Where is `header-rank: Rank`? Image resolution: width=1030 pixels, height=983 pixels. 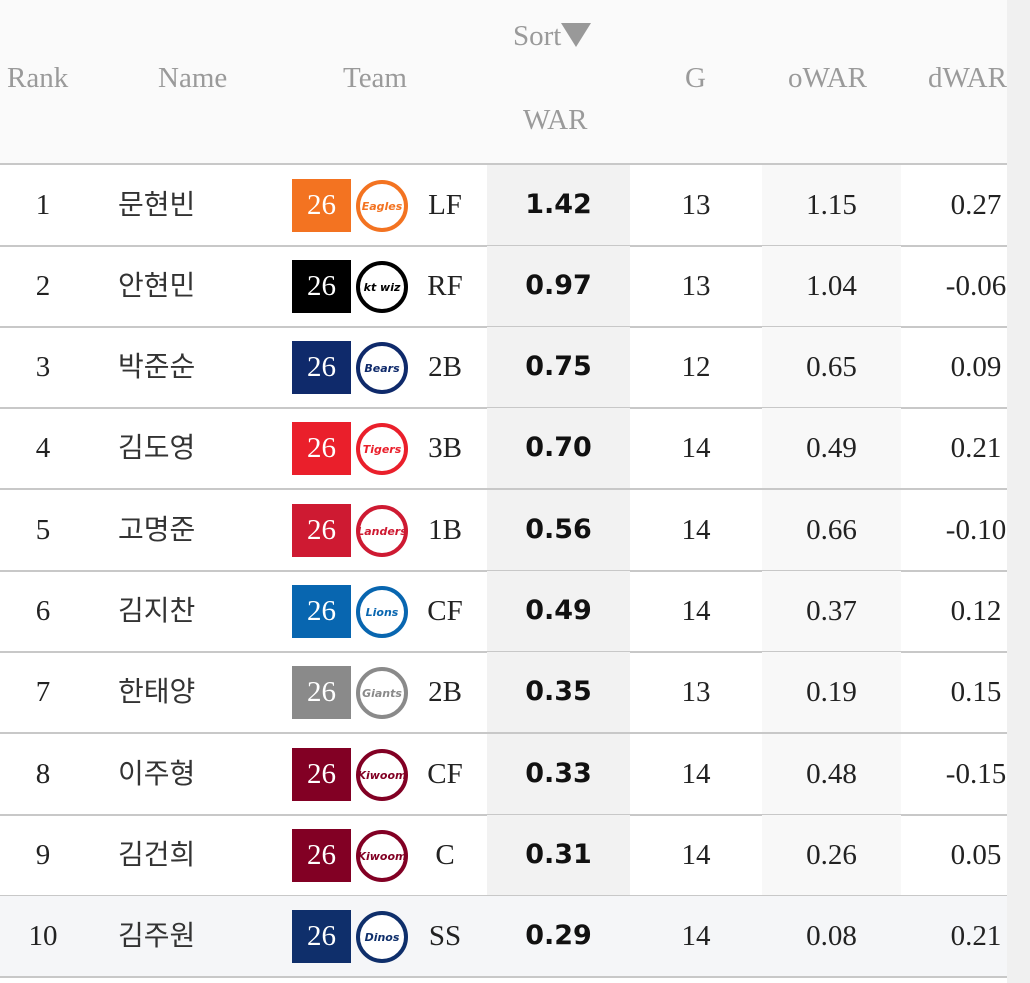 header-rank: Rank is located at coordinates (38, 78).